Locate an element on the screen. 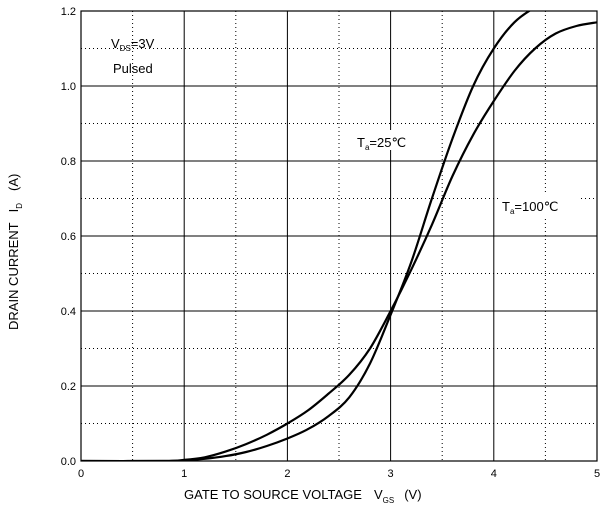  ta100-value: =100℃ is located at coordinates (536, 206).